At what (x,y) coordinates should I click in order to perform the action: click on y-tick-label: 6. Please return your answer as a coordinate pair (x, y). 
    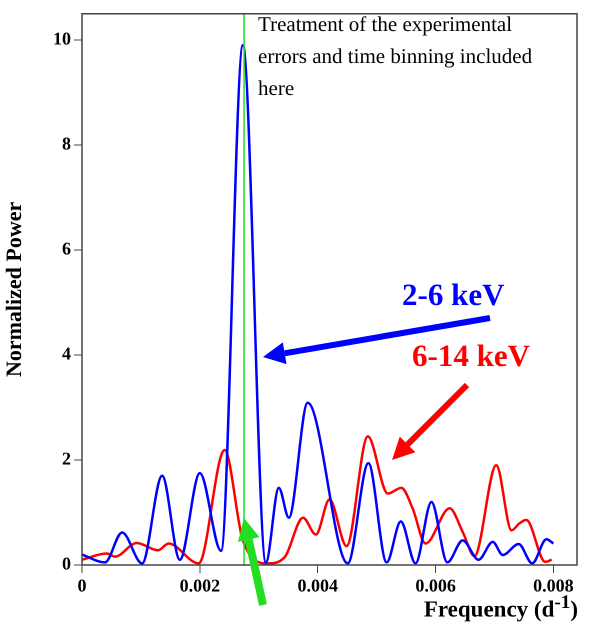
    Looking at the image, I should click on (66, 248).